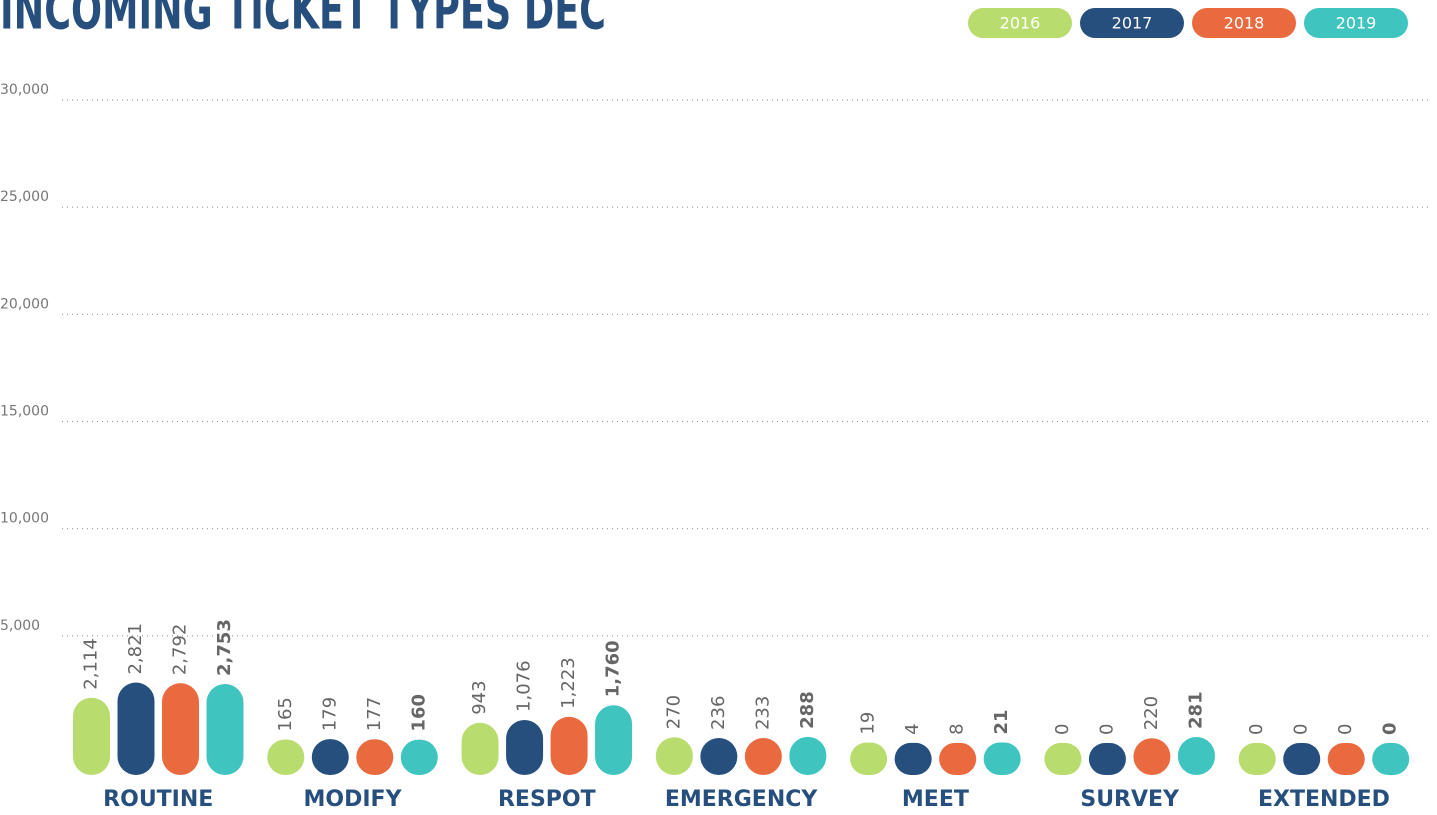 The height and width of the screenshot is (815, 1437). I want to click on value-label: 2,114, so click(91, 664).